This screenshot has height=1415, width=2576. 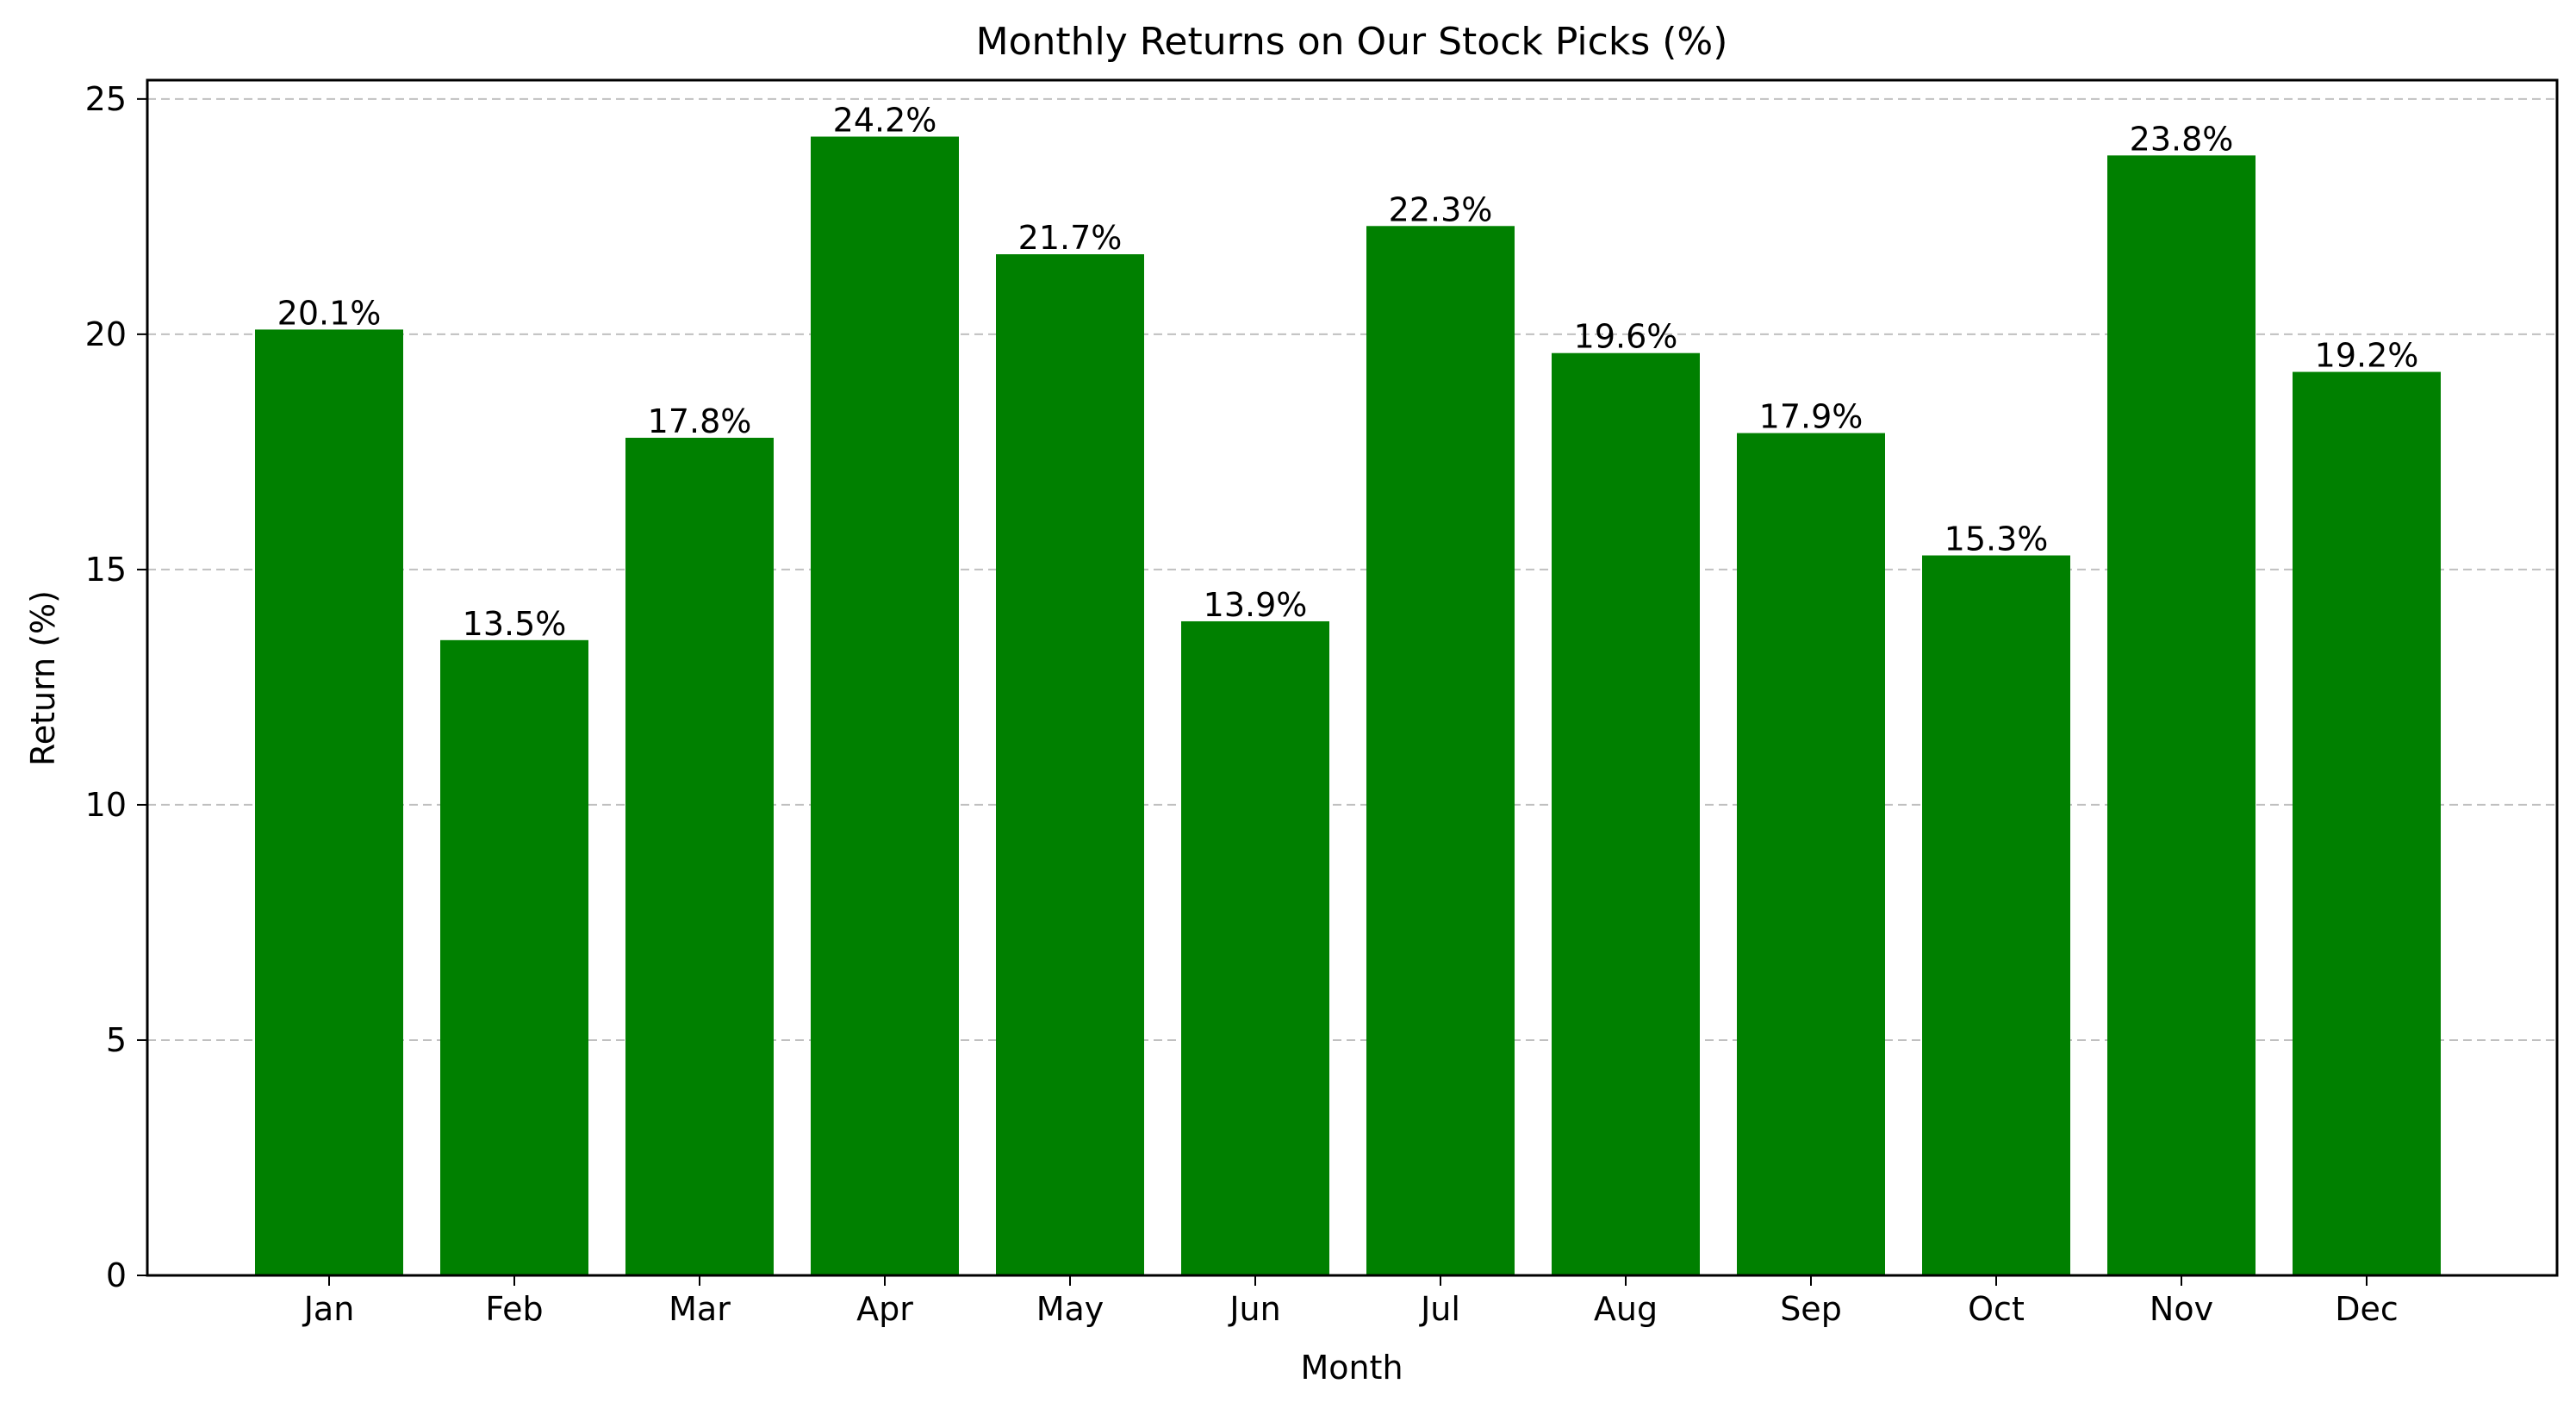 What do you see at coordinates (1626, 337) in the screenshot?
I see `data-label: 19.6%` at bounding box center [1626, 337].